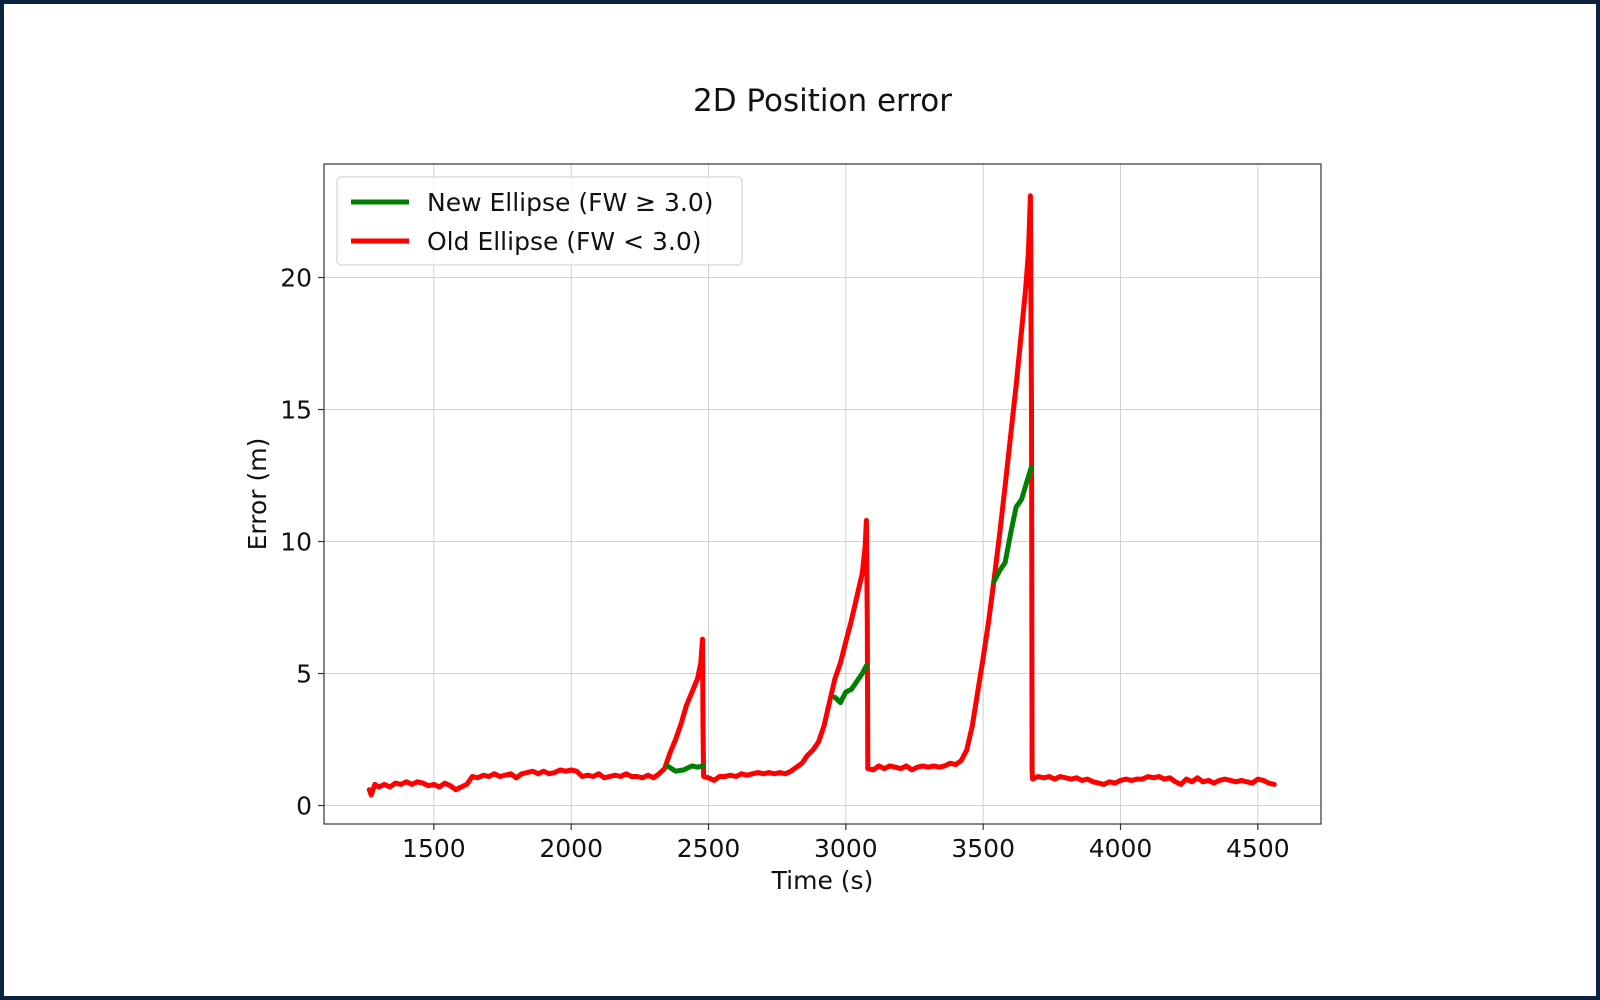 The width and height of the screenshot is (1600, 1000). I want to click on y-tick-label: 15, so click(296, 410).